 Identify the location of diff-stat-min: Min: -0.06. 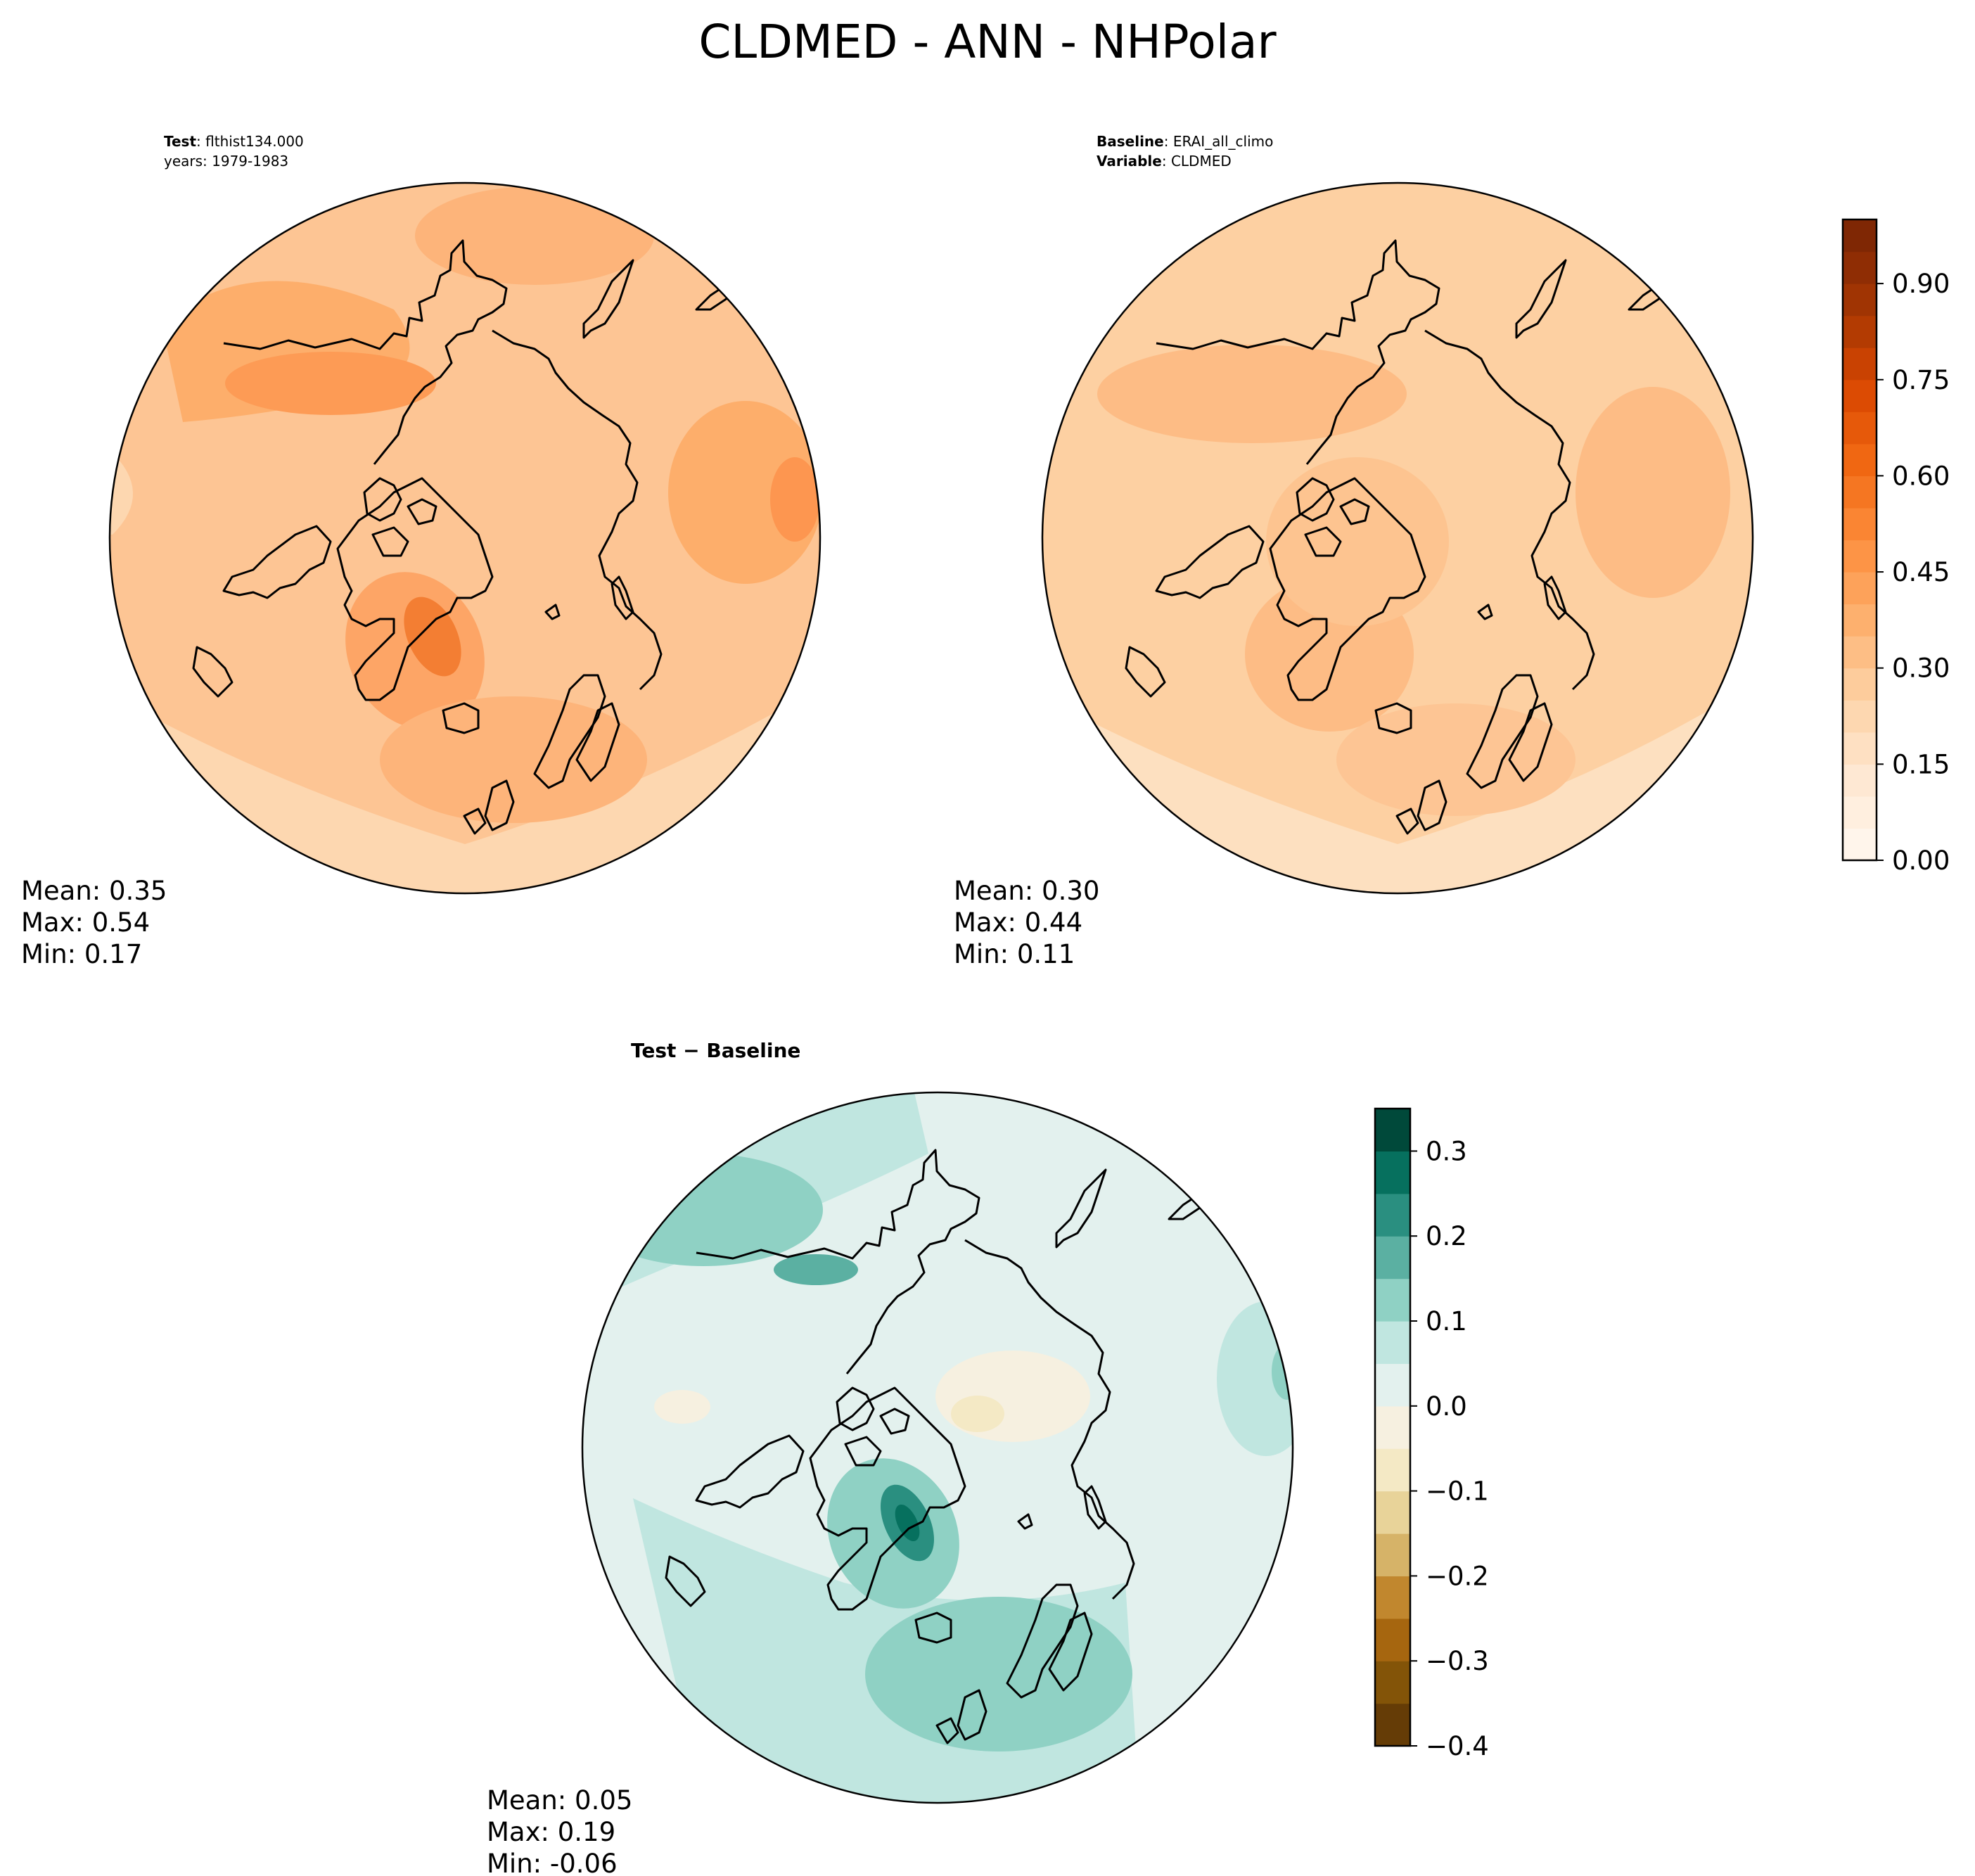
(552, 1862).